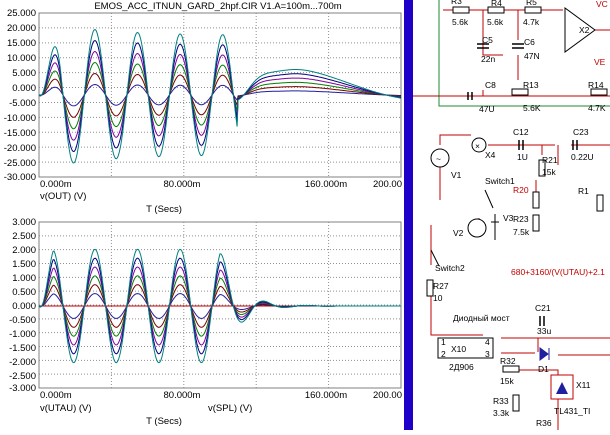  Describe the element at coordinates (602, 4) in the screenshot. I see `vc-label: VC` at that location.